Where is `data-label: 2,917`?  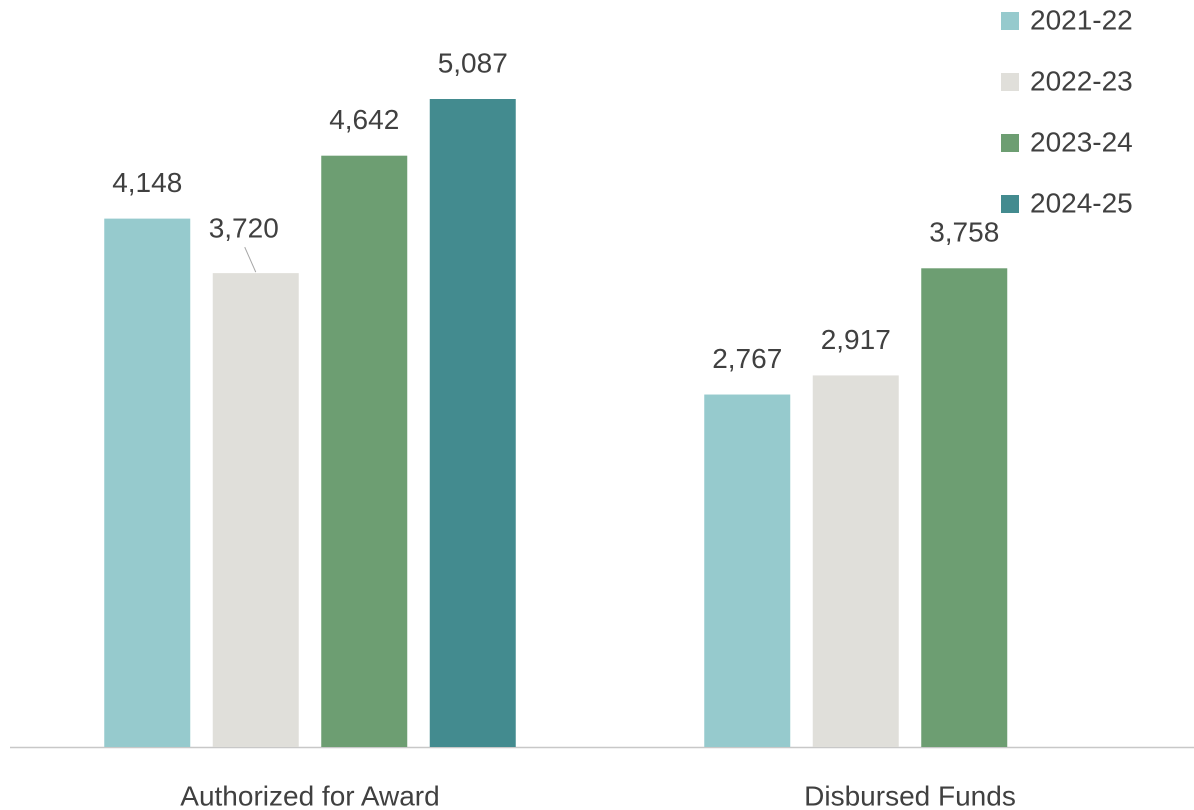
data-label: 2,917 is located at coordinates (856, 339).